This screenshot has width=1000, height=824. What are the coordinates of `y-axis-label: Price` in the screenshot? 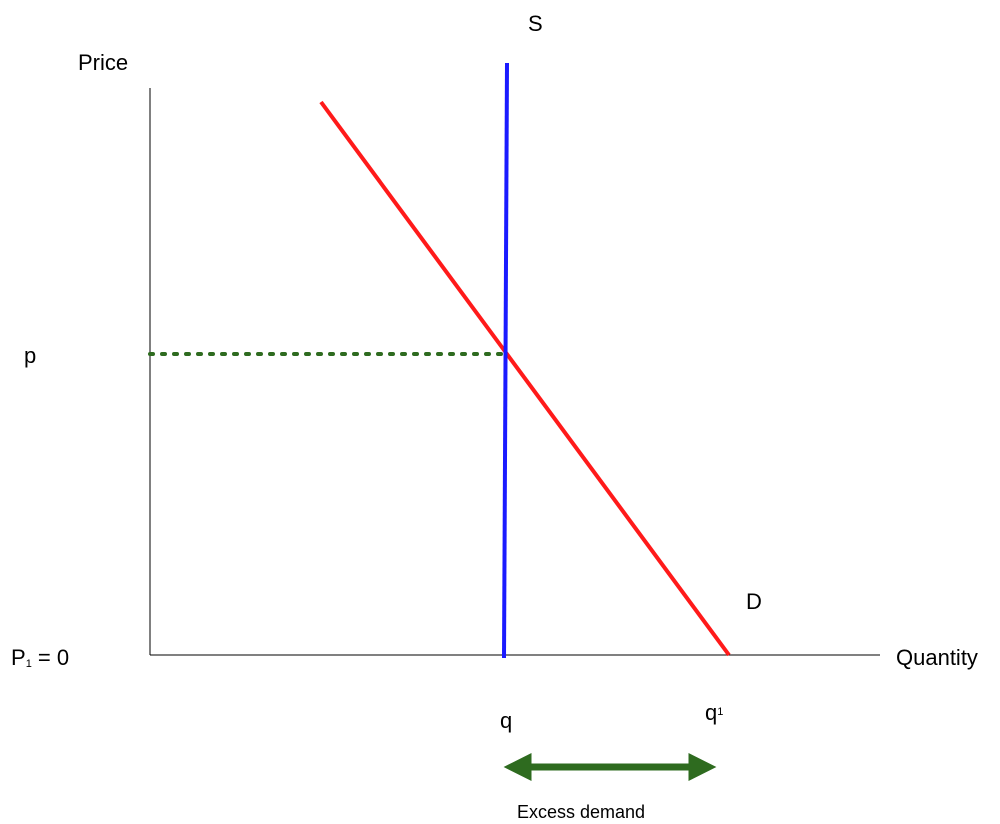 It's located at (103, 62).